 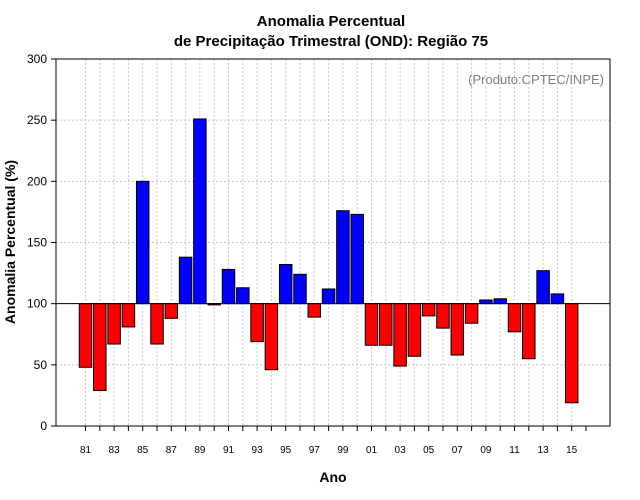 I want to click on y-axis-label: Anomalia Percentual (%), so click(x=10, y=242).